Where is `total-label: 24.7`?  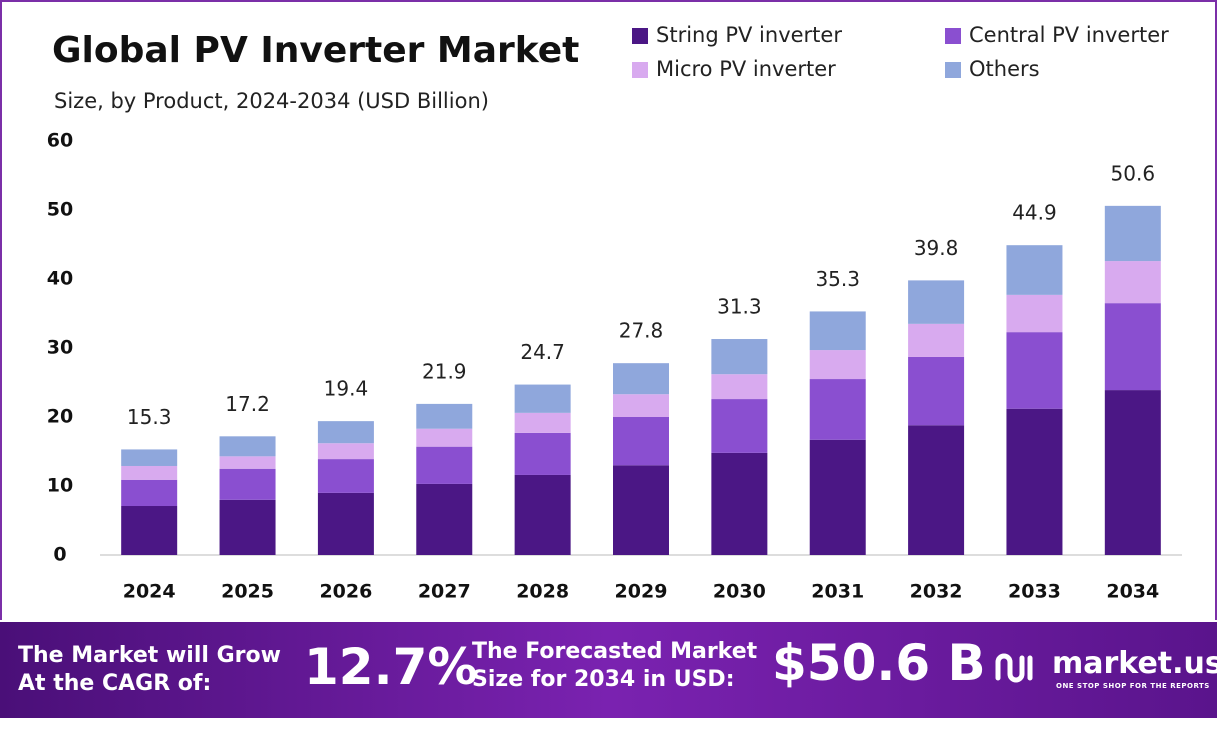 total-label: 24.7 is located at coordinates (542, 352).